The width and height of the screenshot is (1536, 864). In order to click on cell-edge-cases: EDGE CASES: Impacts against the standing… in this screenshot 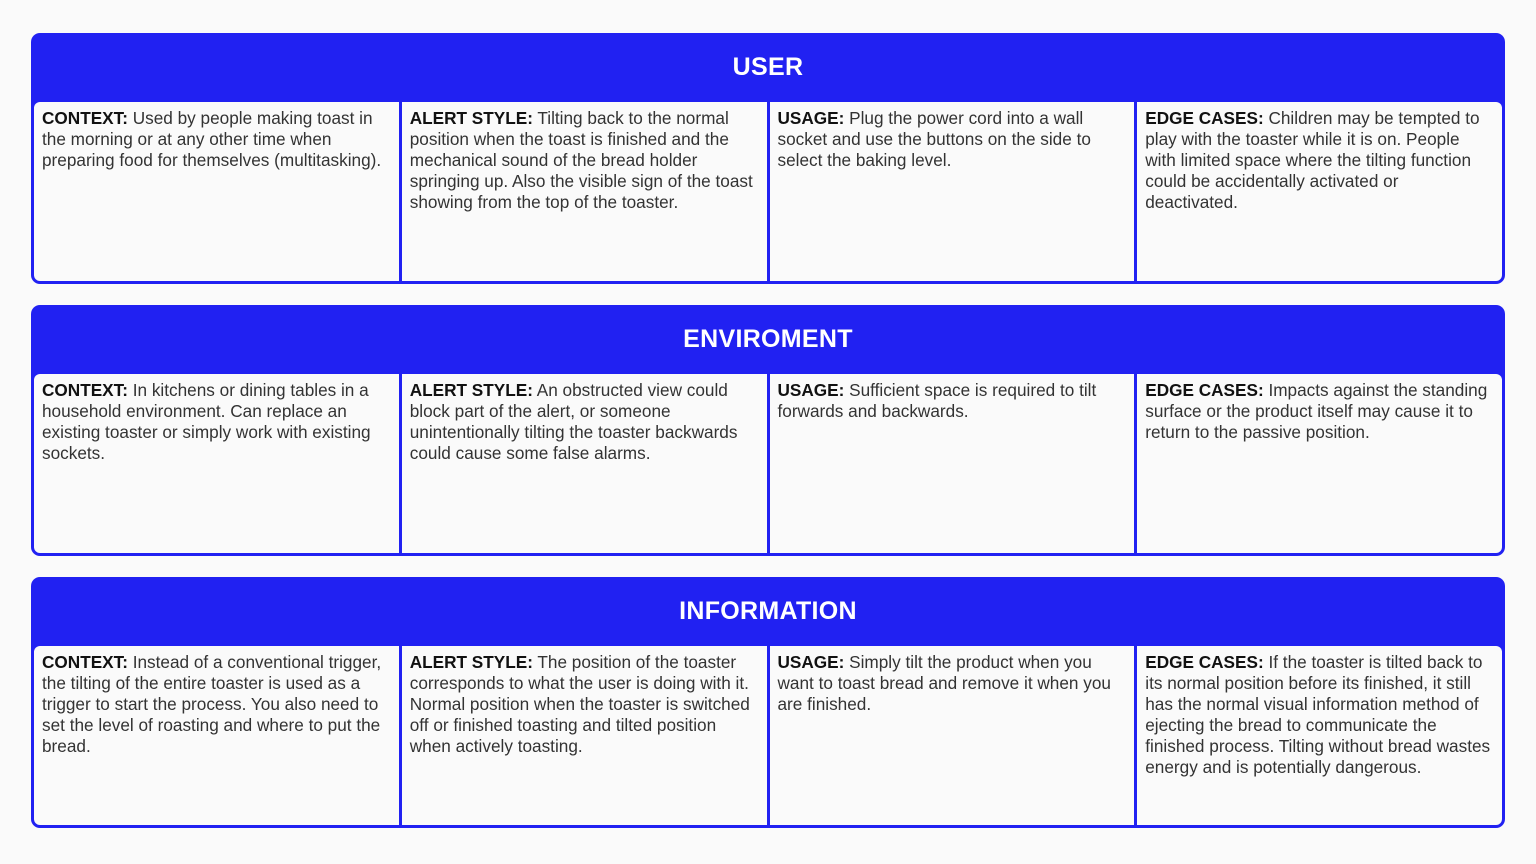, I will do `click(1319, 463)`.